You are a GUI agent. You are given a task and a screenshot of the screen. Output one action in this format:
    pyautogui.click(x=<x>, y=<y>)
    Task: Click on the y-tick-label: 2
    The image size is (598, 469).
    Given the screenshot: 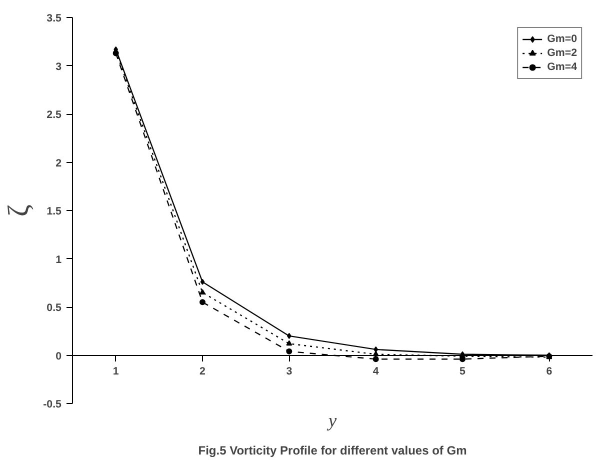 What is the action you would take?
    pyautogui.click(x=59, y=163)
    